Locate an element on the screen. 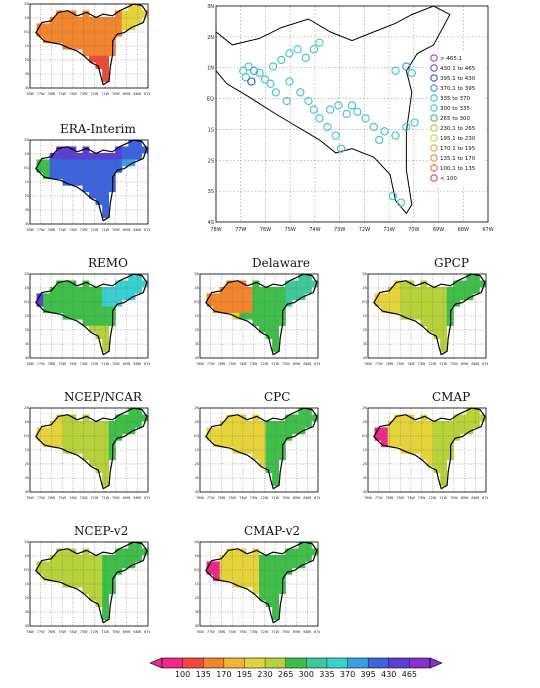 Image resolution: width=540 pixels, height=688 pixels. y-tick-label: 2S is located at coordinates (27, 330).